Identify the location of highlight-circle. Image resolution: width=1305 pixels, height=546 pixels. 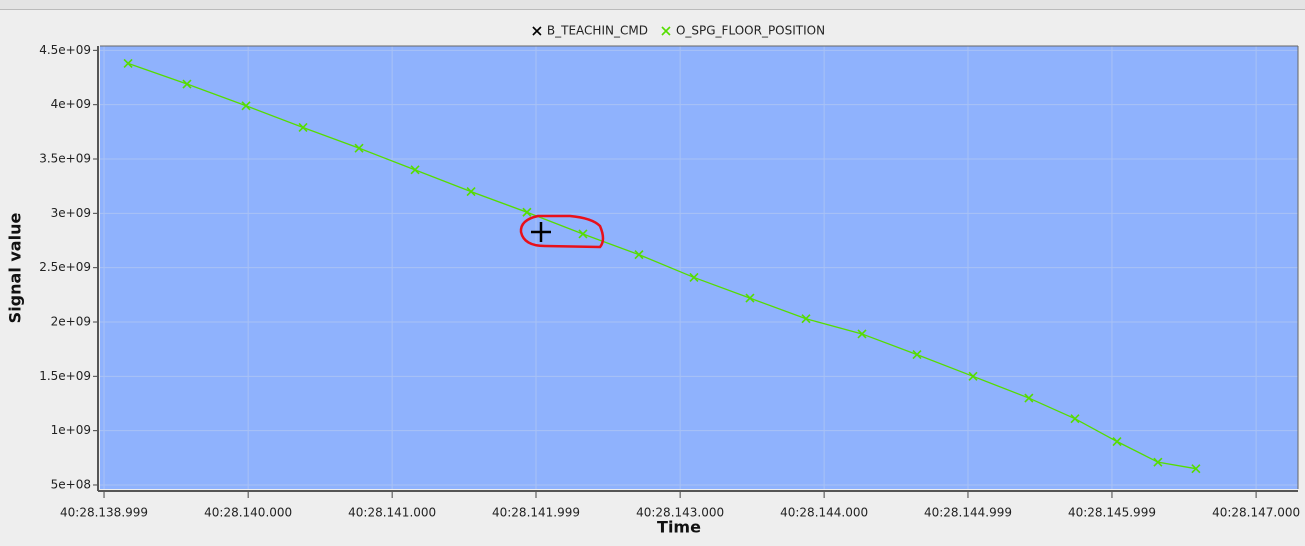
(562, 231).